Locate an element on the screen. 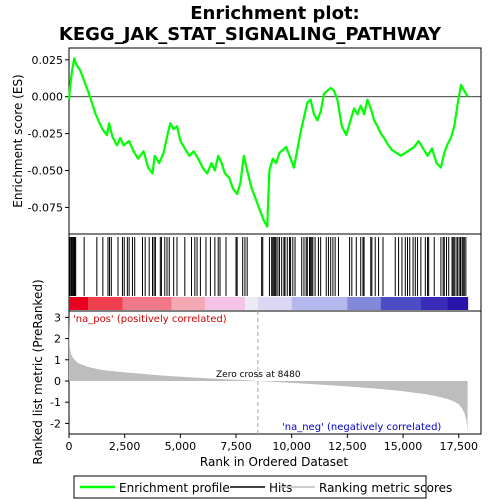  es-ylabel: Enrichment score (ES) is located at coordinates (18, 140).